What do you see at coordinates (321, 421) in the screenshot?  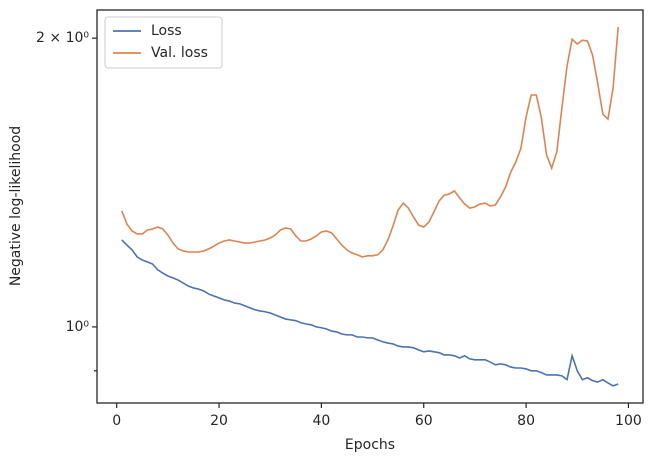 I see `x-tick-label: 40` at bounding box center [321, 421].